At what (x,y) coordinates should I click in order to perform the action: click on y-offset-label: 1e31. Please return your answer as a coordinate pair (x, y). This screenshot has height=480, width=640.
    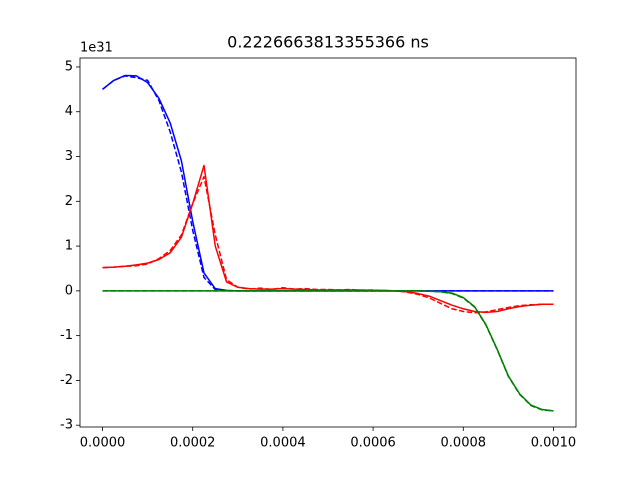
    Looking at the image, I should click on (96, 48).